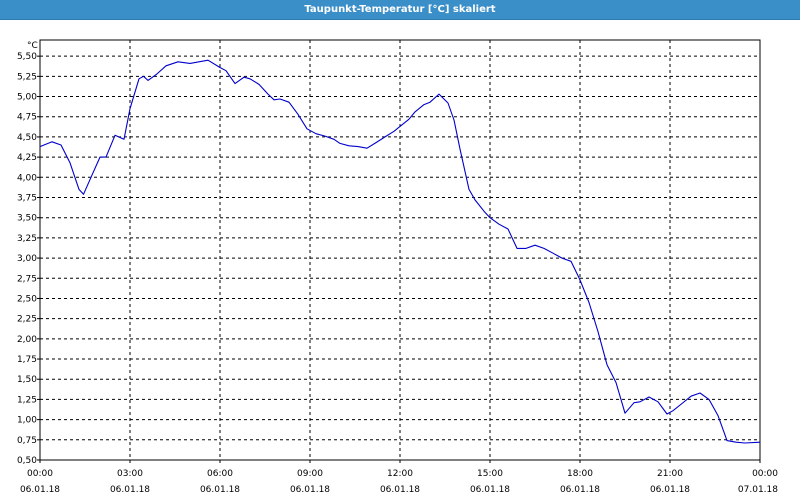 This screenshot has height=500, width=800. What do you see at coordinates (27, 400) in the screenshot?
I see `y-tick-label: 1,25` at bounding box center [27, 400].